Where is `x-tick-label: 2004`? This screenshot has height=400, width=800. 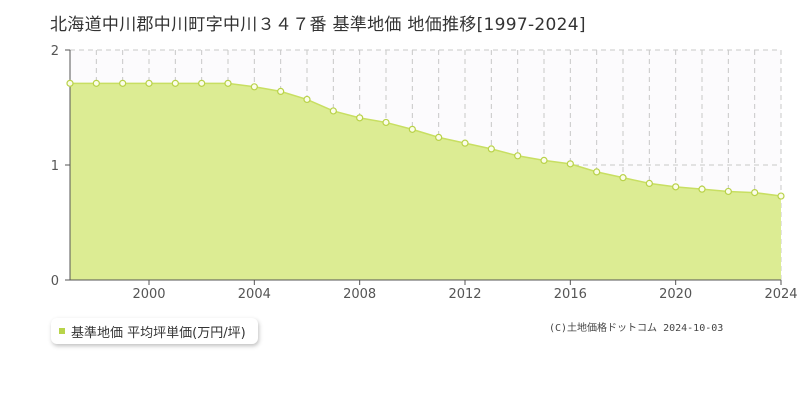
x-tick-label: 2004 is located at coordinates (254, 294).